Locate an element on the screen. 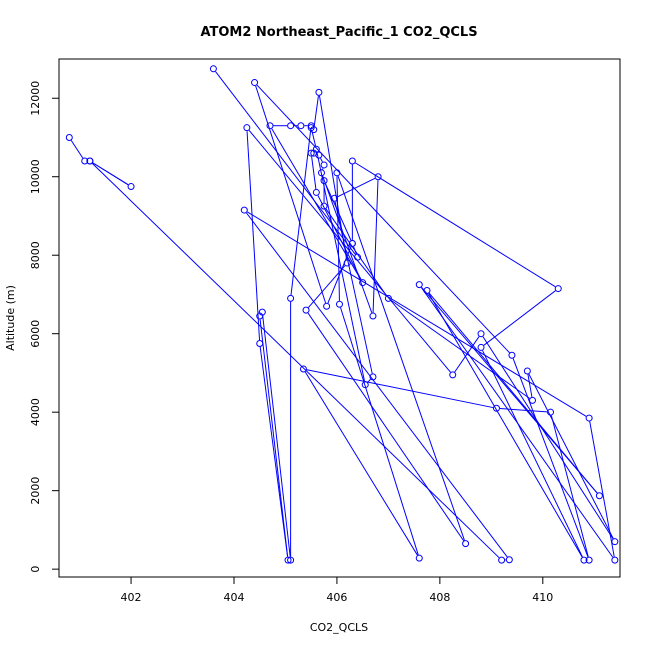 The height and width of the screenshot is (650, 650). x-tick-label: 406 is located at coordinates (336, 597).